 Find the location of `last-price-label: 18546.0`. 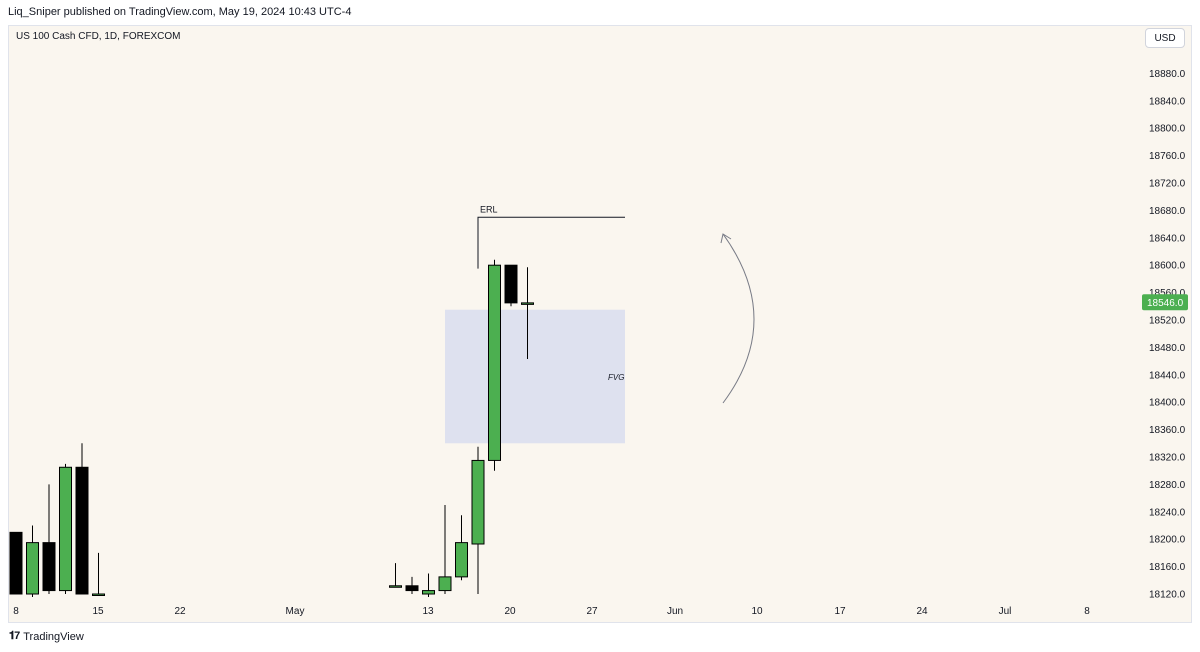

last-price-label: 18546.0 is located at coordinates (1165, 303).